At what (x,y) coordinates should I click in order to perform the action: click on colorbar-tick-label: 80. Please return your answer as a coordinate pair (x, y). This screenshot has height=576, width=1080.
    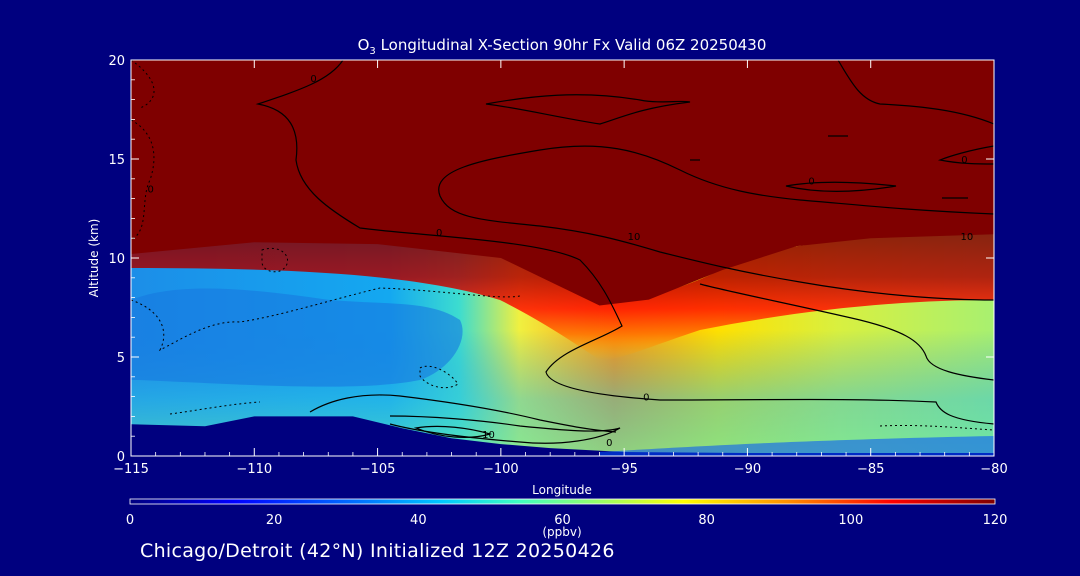
    Looking at the image, I should click on (706, 520).